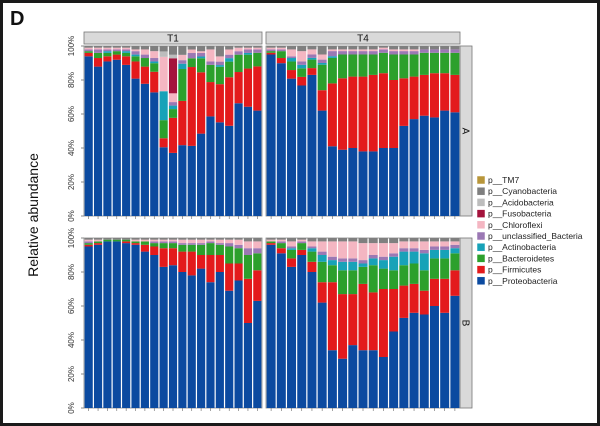  What do you see at coordinates (163, 54) in the screenshot?
I see `bar-segment-acidobacteria` at bounding box center [163, 54].